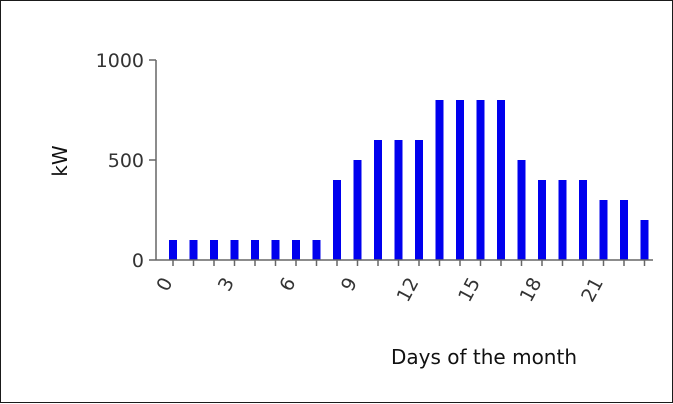 This screenshot has height=404, width=673. I want to click on y-axis-label: kW, so click(60, 161).